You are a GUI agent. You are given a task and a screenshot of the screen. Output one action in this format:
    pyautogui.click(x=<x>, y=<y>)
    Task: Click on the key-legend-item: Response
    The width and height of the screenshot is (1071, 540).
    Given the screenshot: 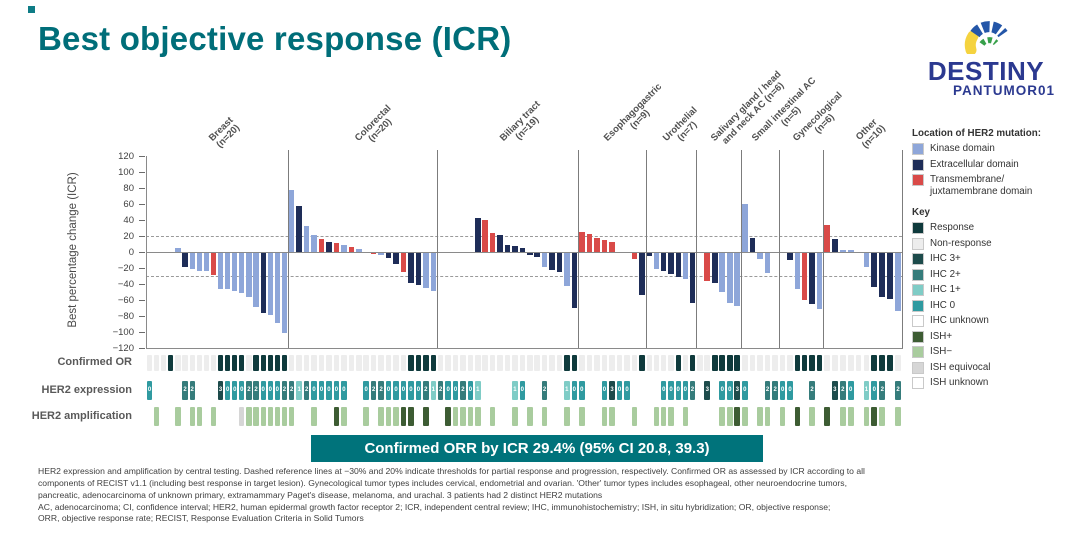 What is the action you would take?
    pyautogui.click(x=989, y=228)
    